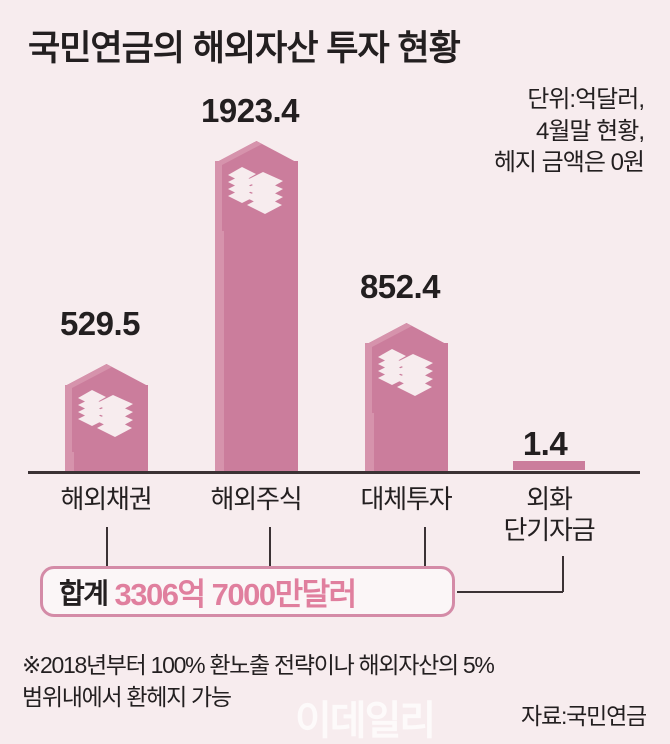  I want to click on unit-note-line-1: 단위:억달러,, so click(586, 99).